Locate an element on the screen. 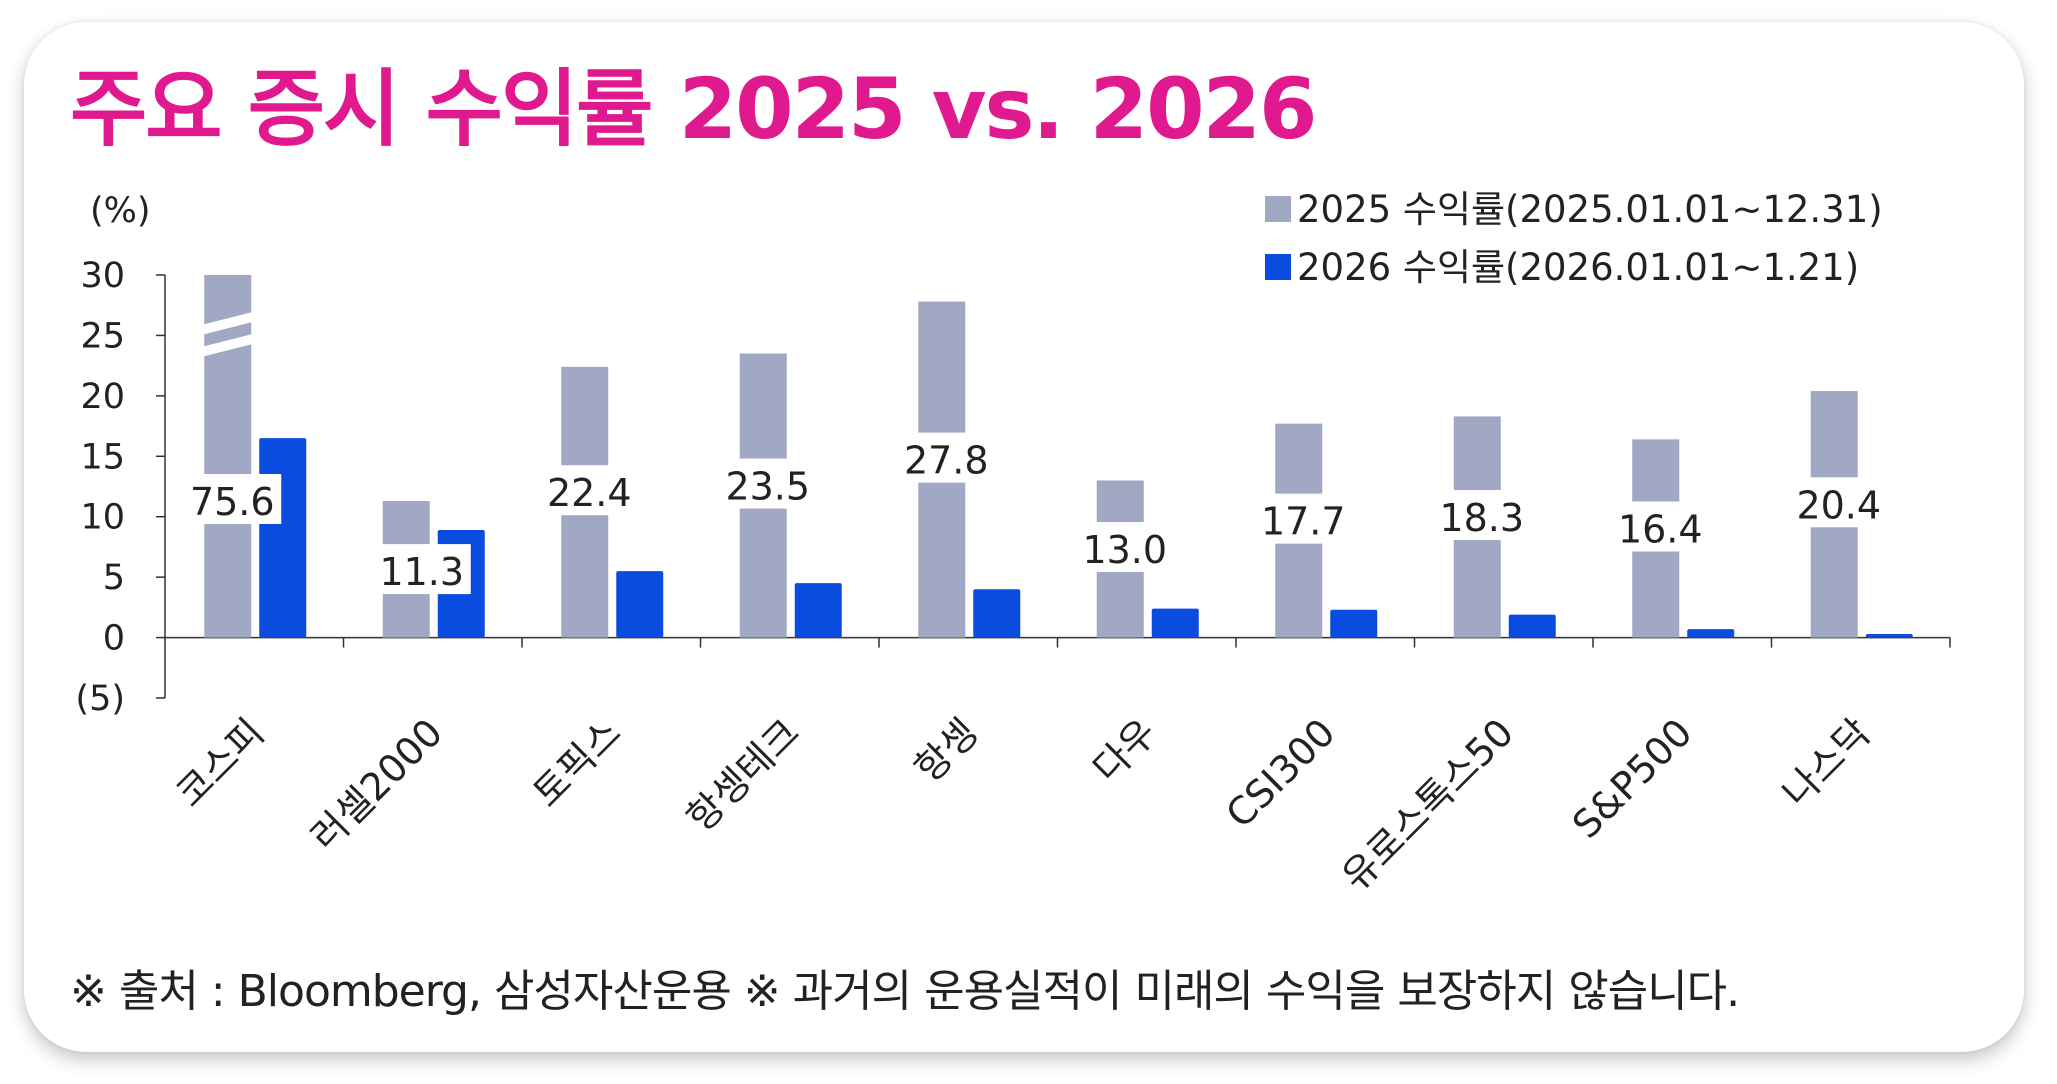  category-label: 러셀2000 is located at coordinates (376, 784).